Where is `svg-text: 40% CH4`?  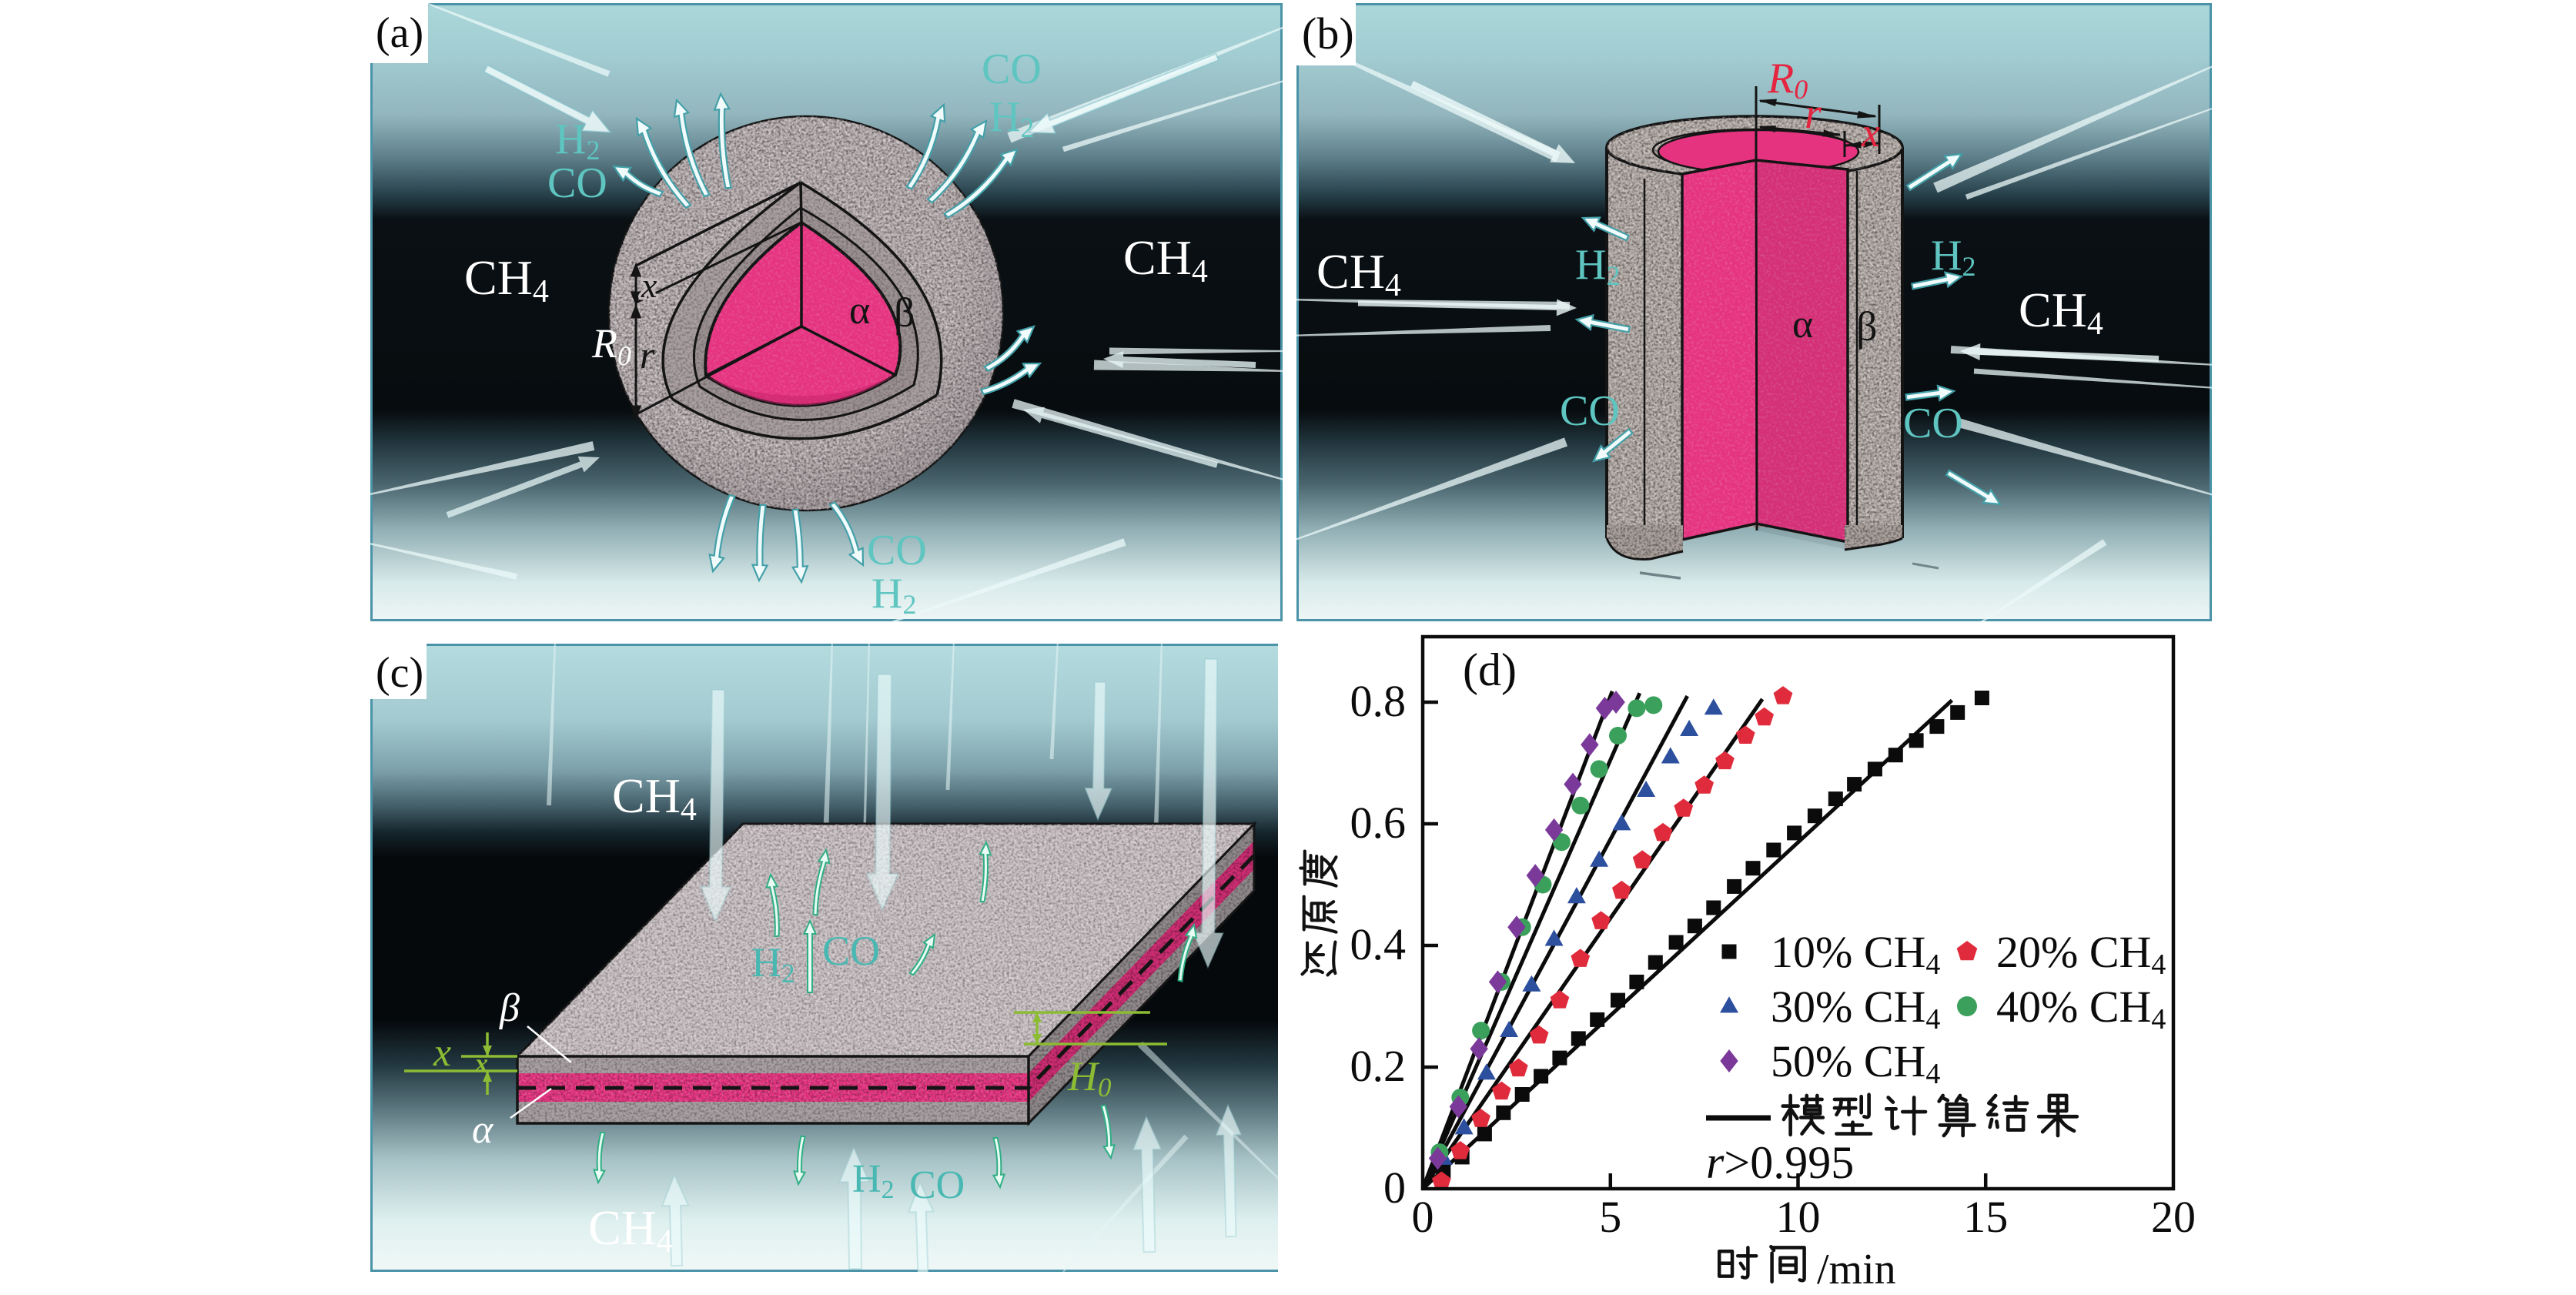
svg-text: 40% CH4 is located at coordinates (2081, 1009).